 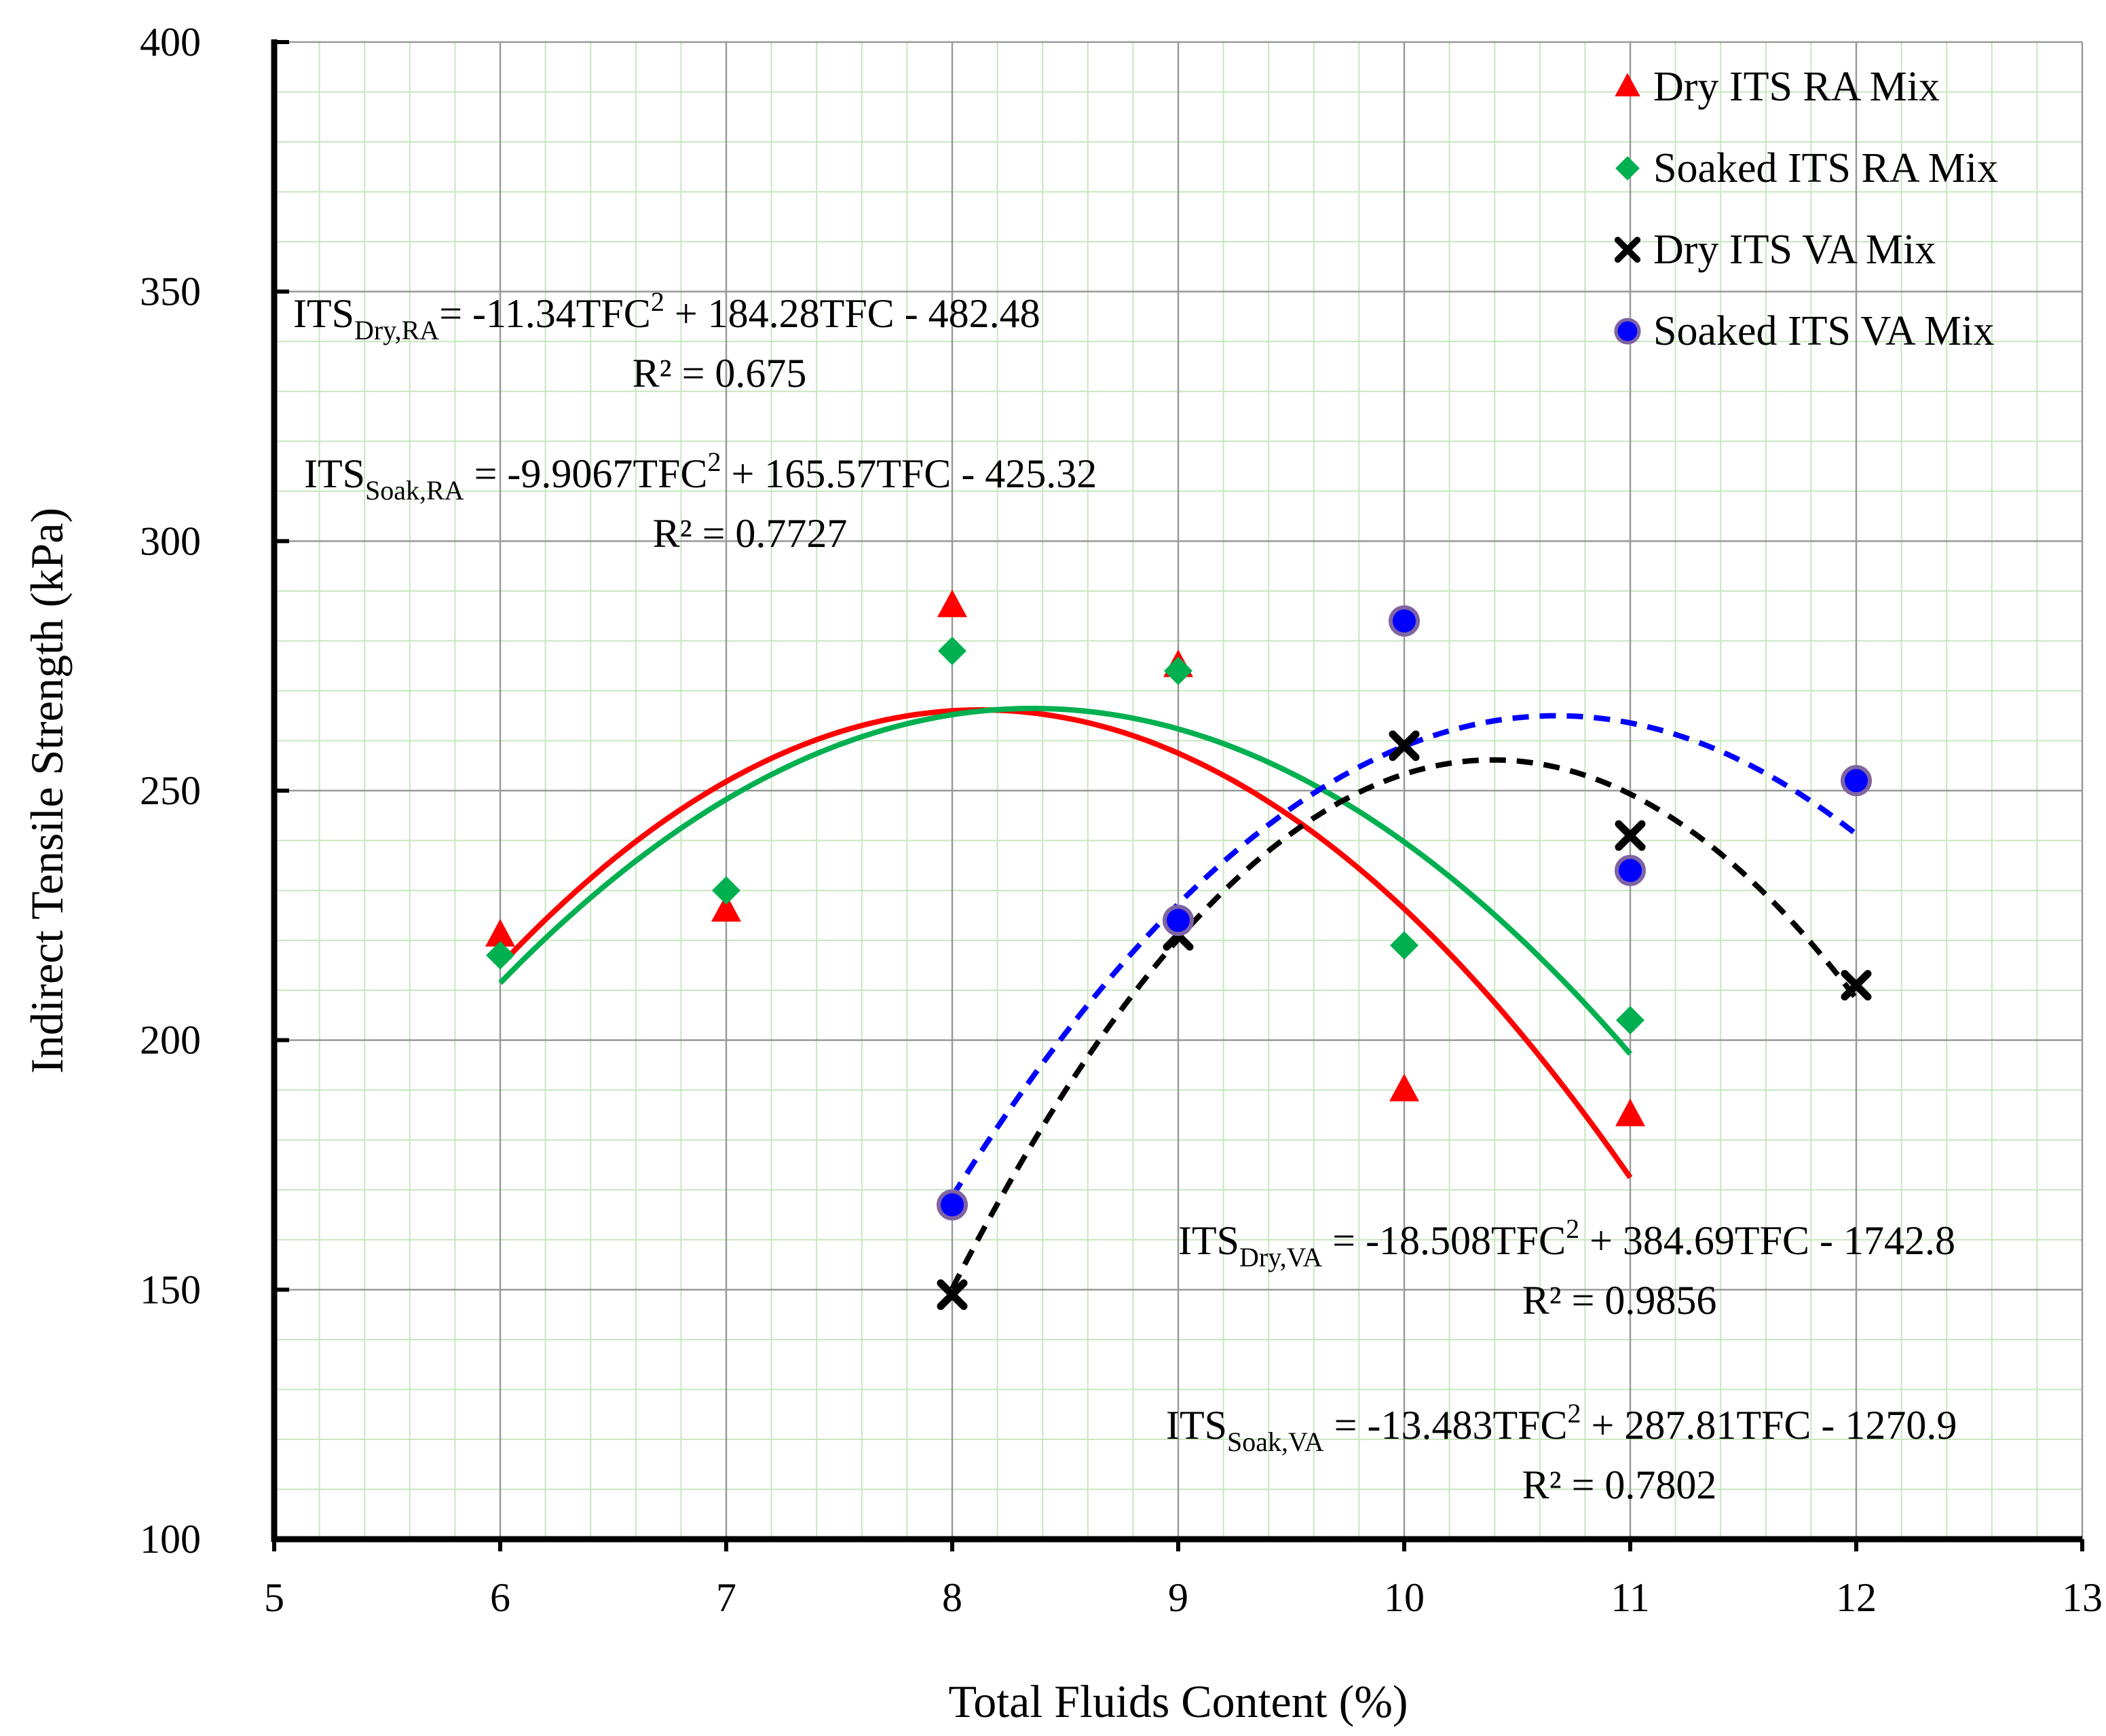 What do you see at coordinates (545, 313) in the screenshot?
I see `equation-body: = -11.34TFC` at bounding box center [545, 313].